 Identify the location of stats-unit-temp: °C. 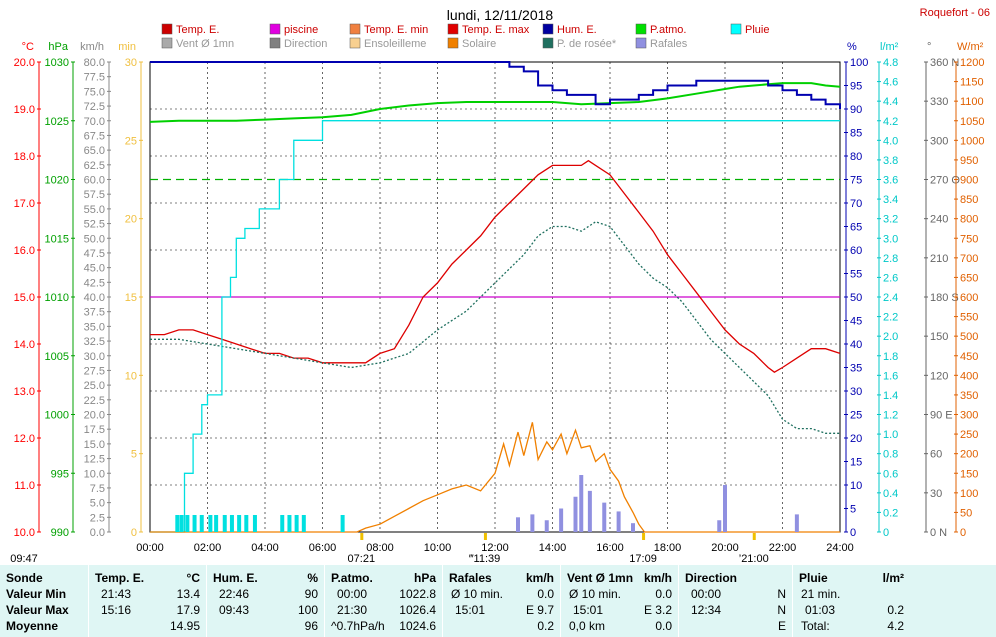
(193, 578).